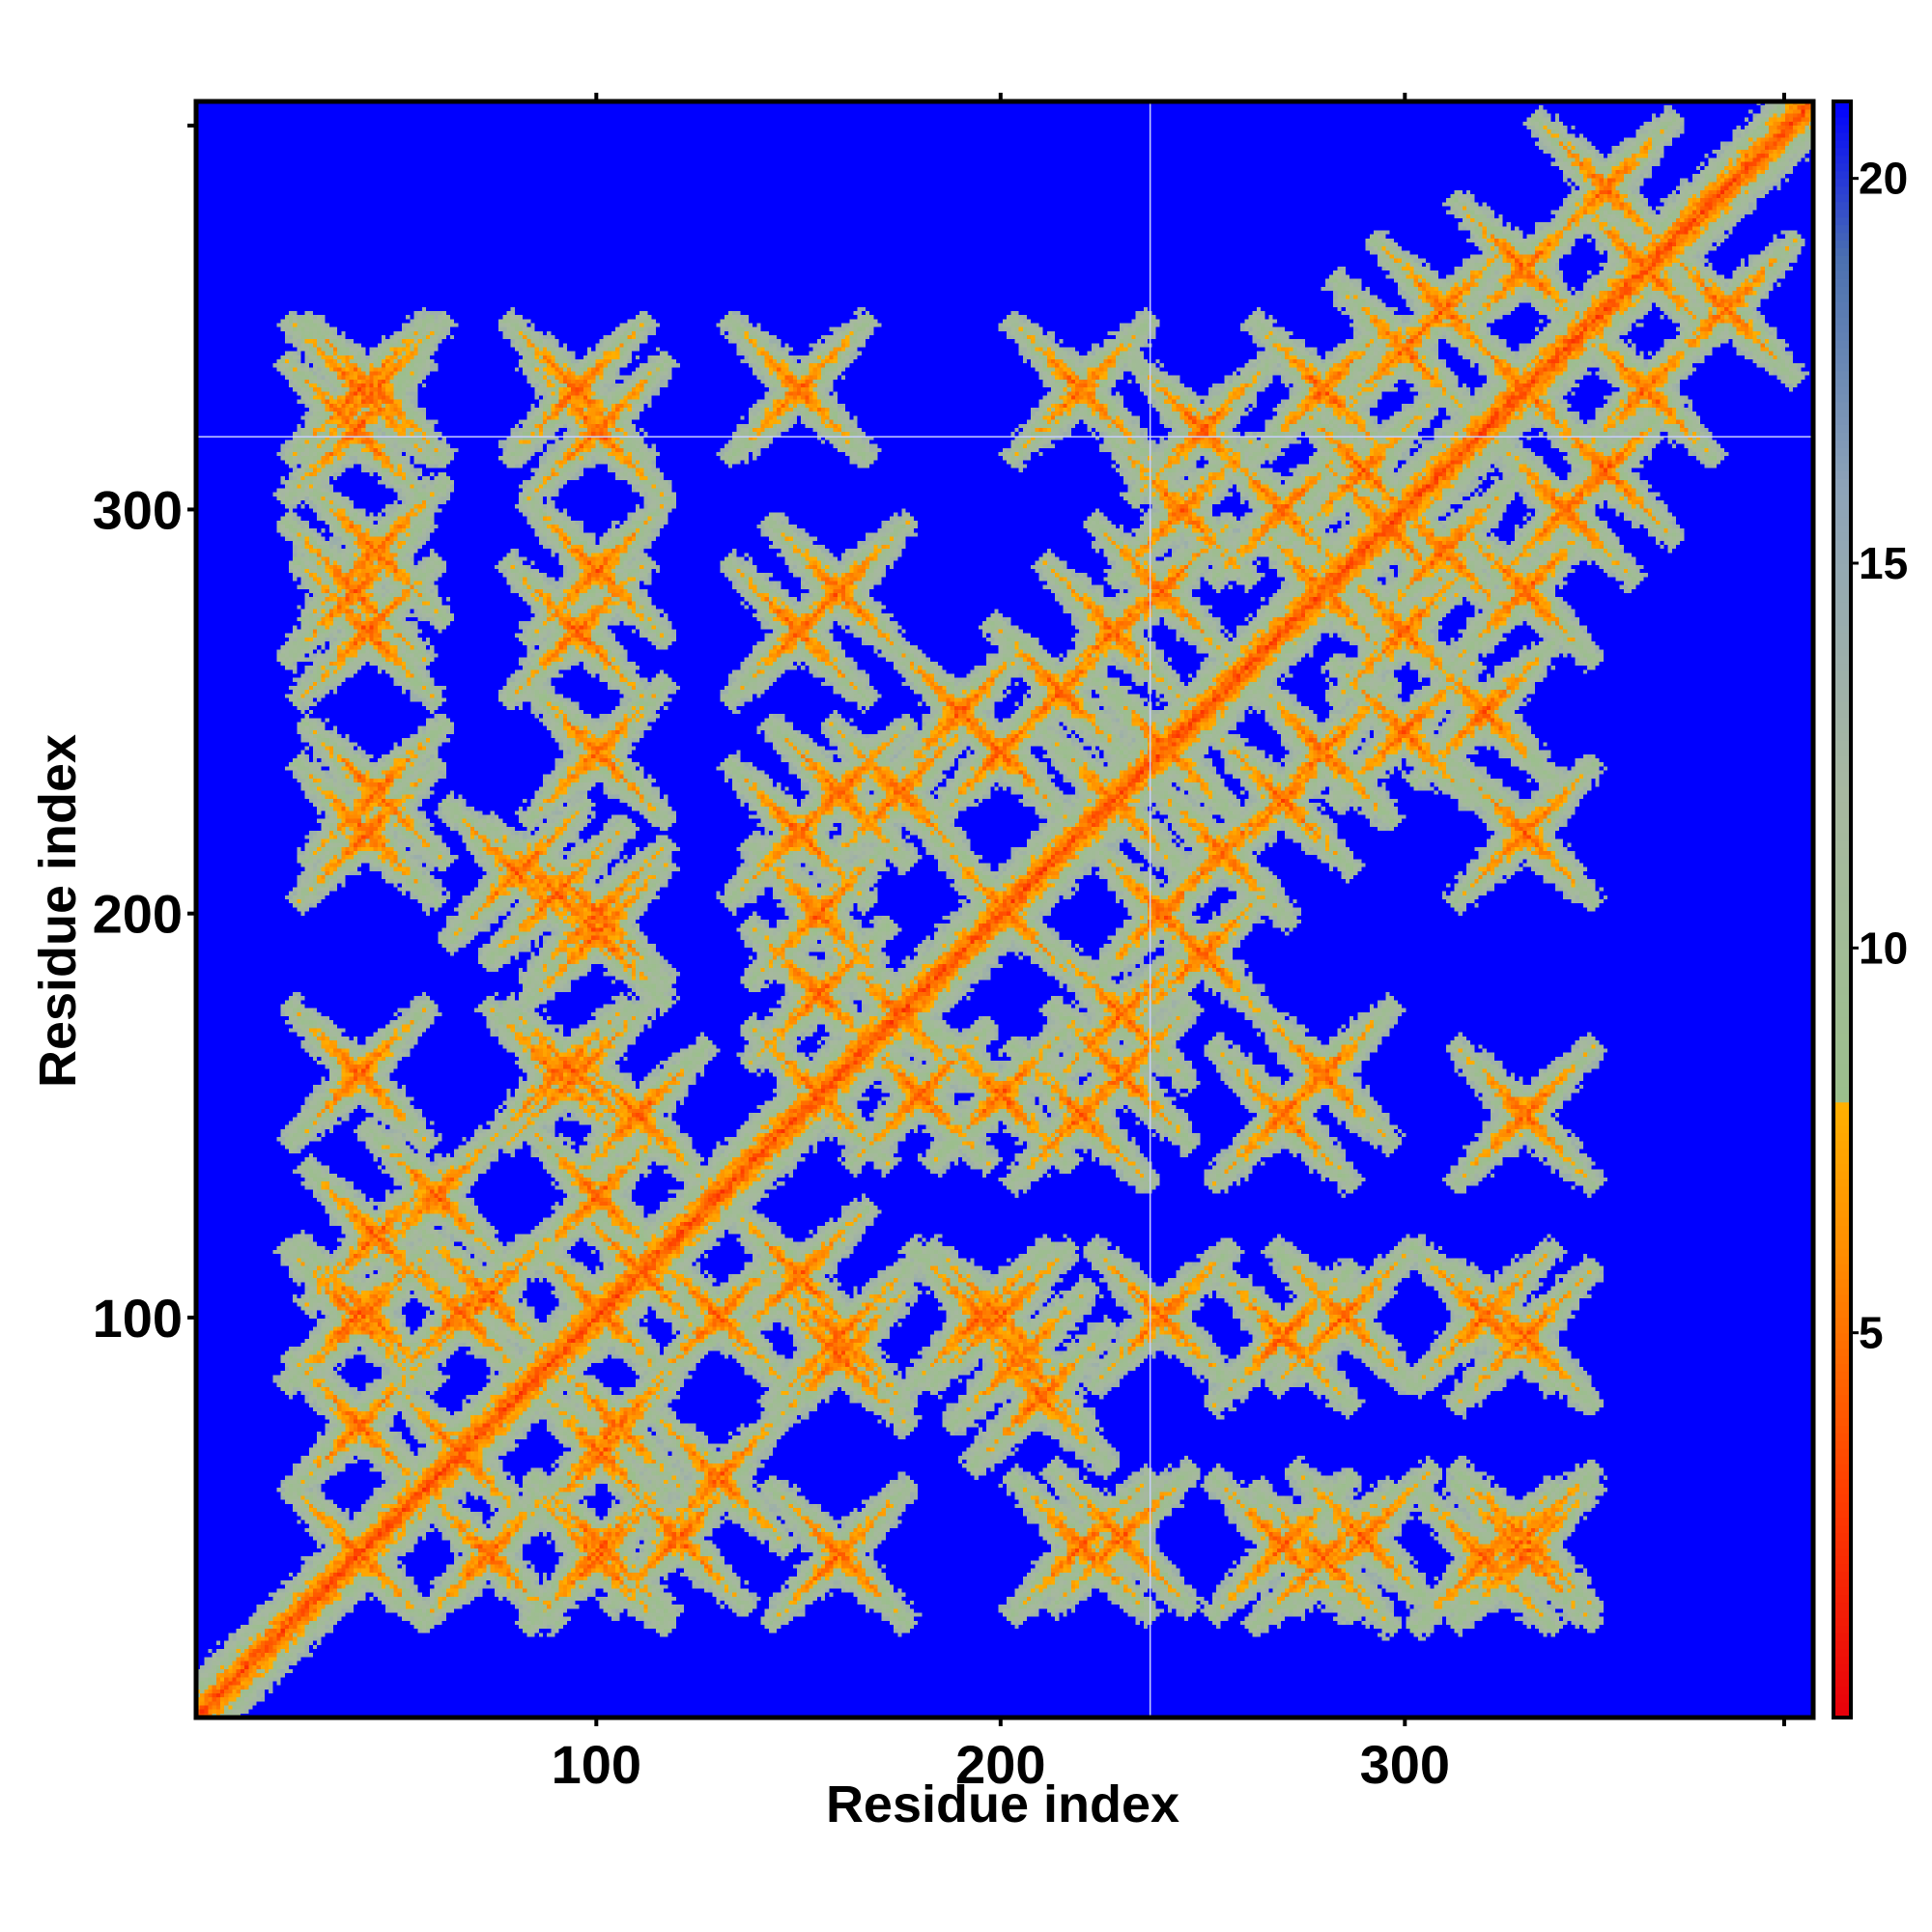 This screenshot has height=1932, width=1932. I want to click on x-tick-label: 100, so click(596, 1764).